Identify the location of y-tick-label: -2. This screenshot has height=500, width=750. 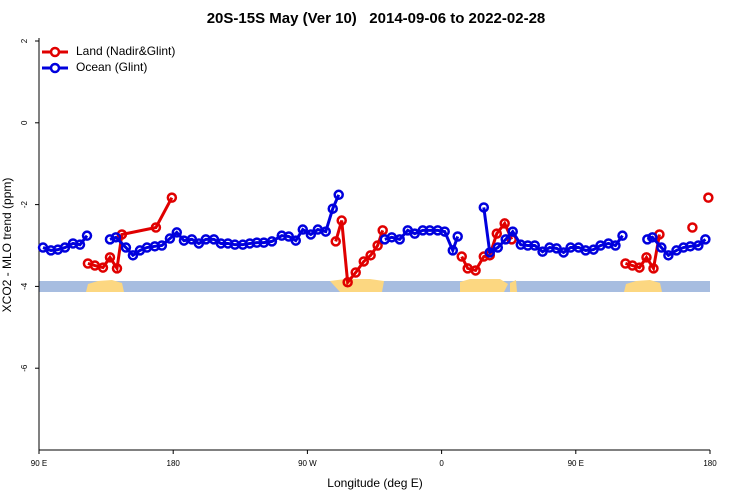
(24, 204).